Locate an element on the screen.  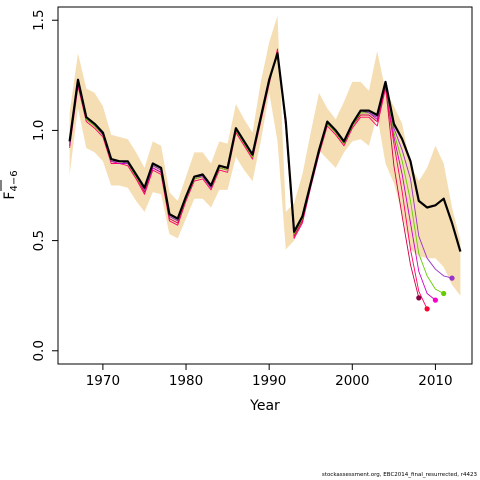
x-tick-label: 1970 is located at coordinates (103, 381).